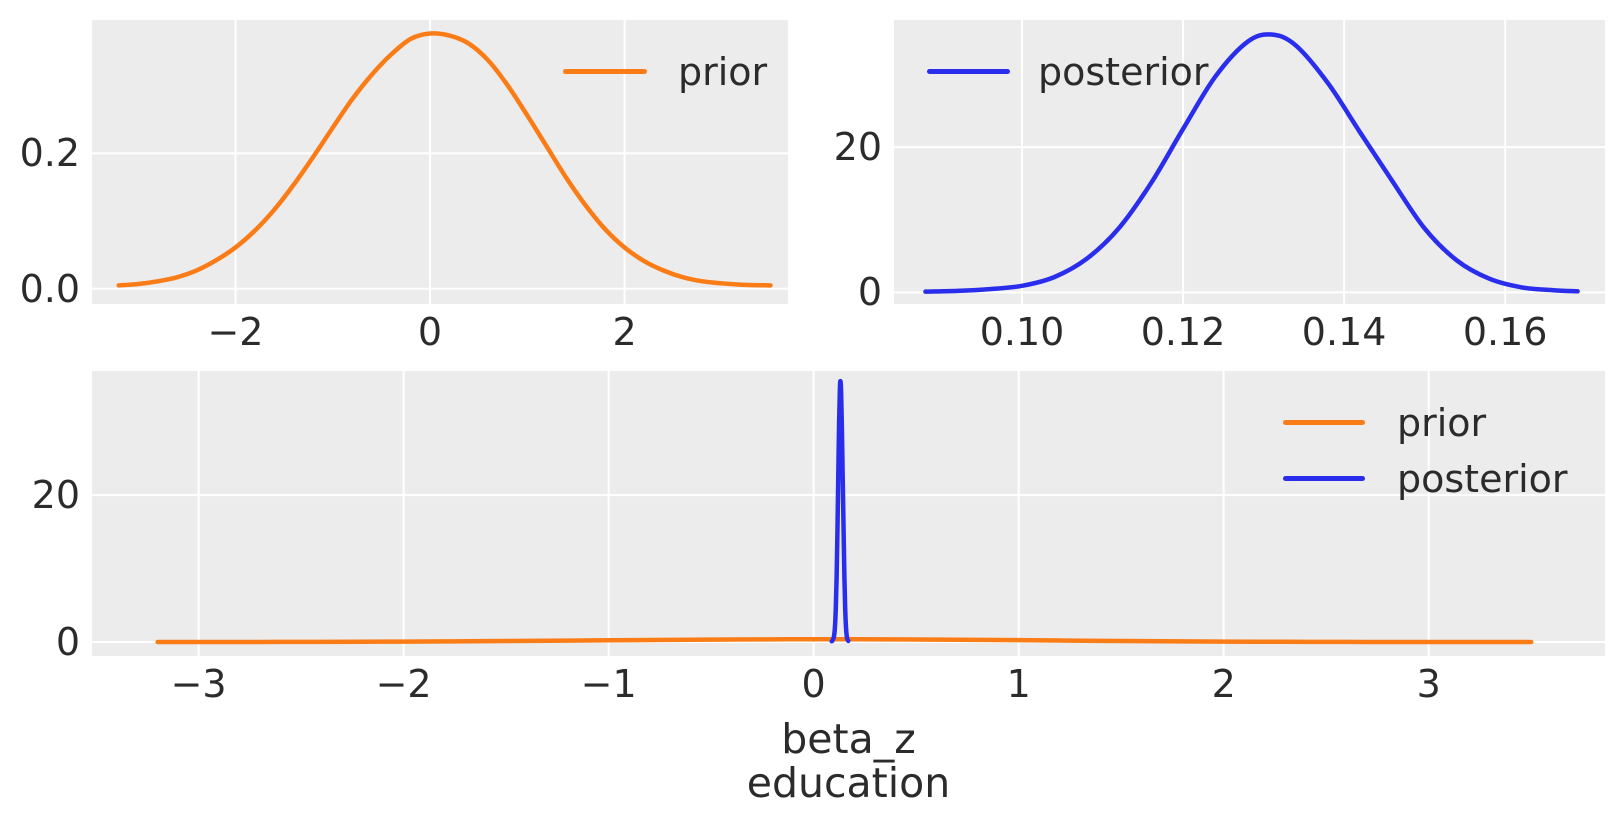 The image size is (1623, 823). What do you see at coordinates (444, 159) in the screenshot?
I see `prior-curve` at bounding box center [444, 159].